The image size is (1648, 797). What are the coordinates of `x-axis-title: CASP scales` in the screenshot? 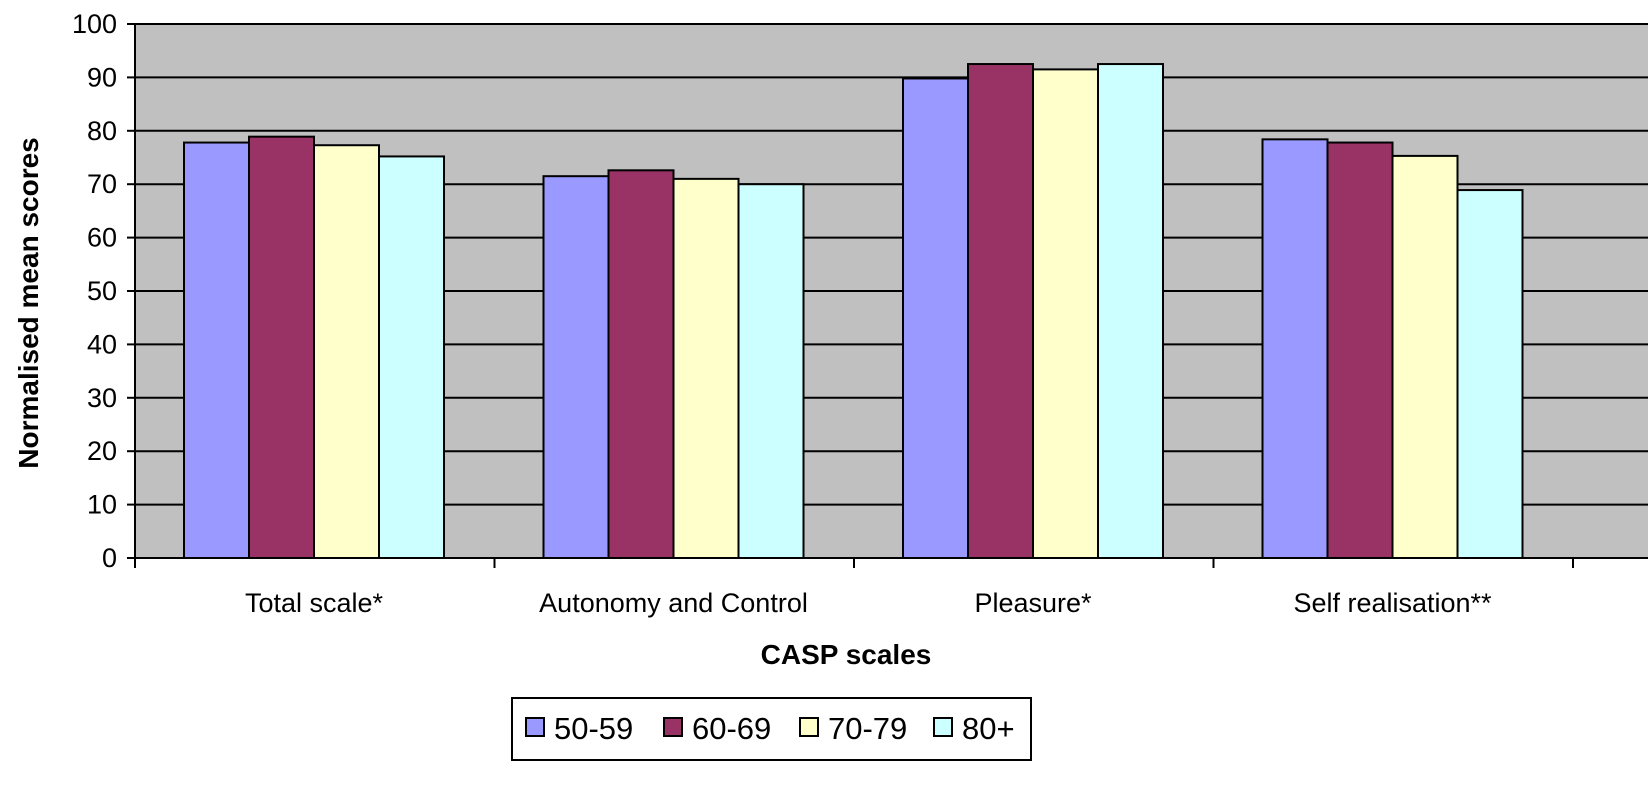 It's located at (846, 654).